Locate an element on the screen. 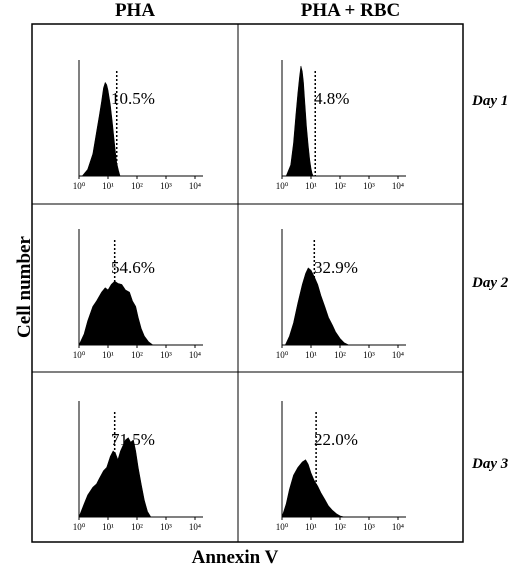 The height and width of the screenshot is (574, 520). percent-label: 71.5% is located at coordinates (133, 439).